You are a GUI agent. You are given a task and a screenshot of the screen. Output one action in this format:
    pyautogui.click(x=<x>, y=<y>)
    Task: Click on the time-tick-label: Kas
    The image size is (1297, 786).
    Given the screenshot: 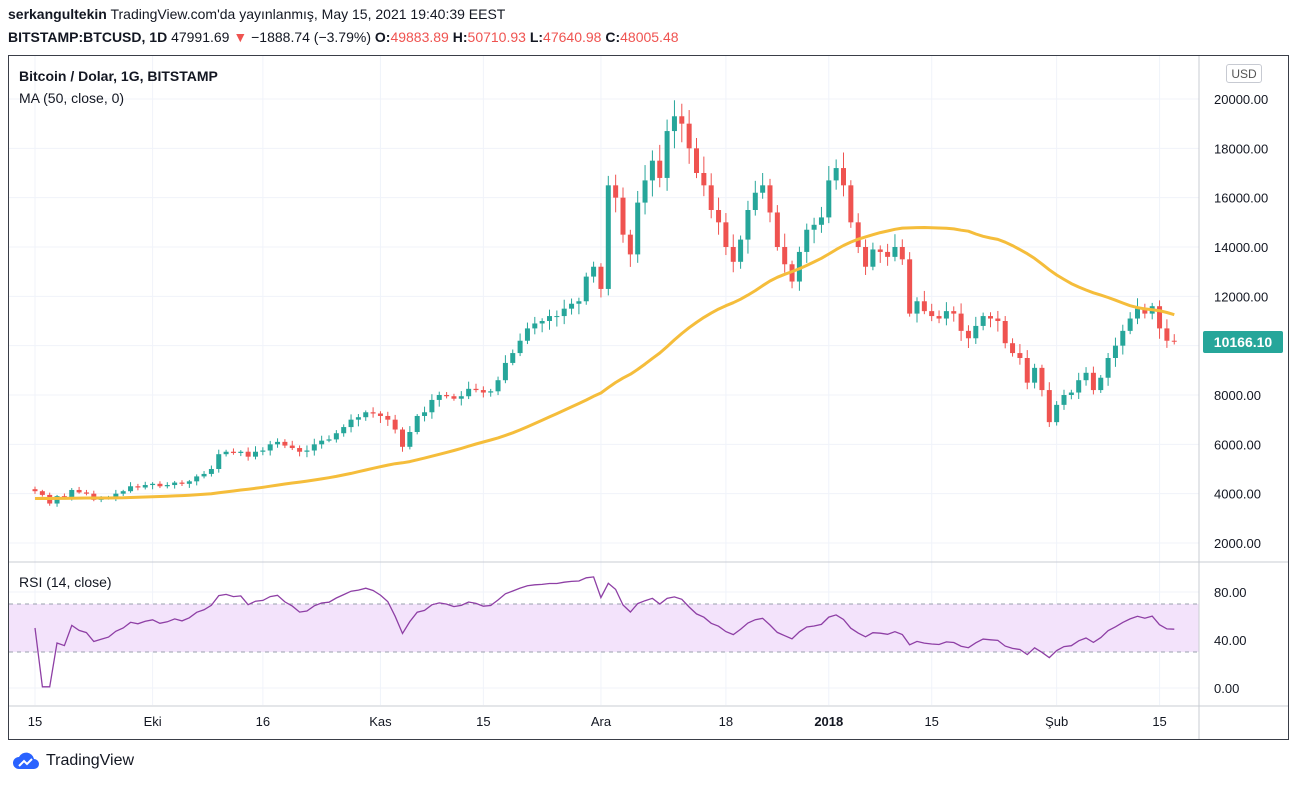 What is the action you would take?
    pyautogui.click(x=380, y=721)
    